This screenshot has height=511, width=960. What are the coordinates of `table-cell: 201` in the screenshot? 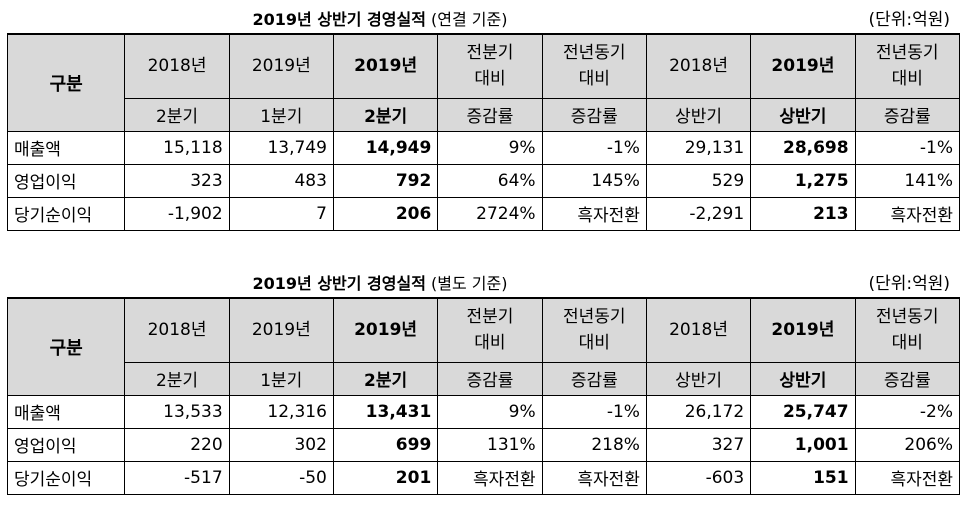 It's located at (385, 477).